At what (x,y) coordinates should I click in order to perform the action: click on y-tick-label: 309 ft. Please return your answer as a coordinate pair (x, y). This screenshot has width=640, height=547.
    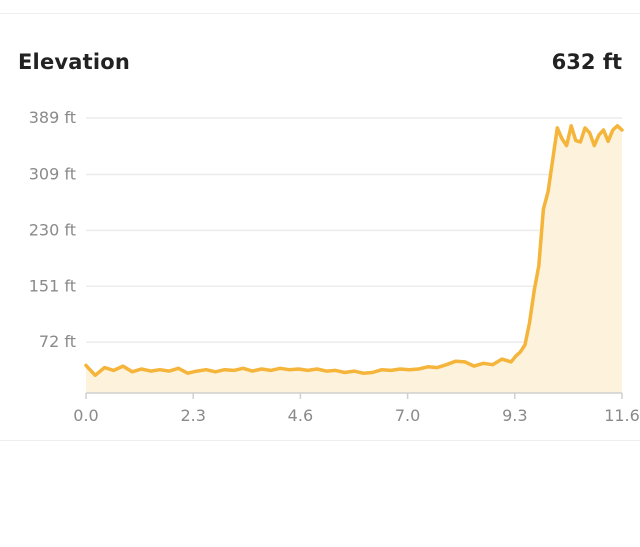
    Looking at the image, I should click on (52, 174).